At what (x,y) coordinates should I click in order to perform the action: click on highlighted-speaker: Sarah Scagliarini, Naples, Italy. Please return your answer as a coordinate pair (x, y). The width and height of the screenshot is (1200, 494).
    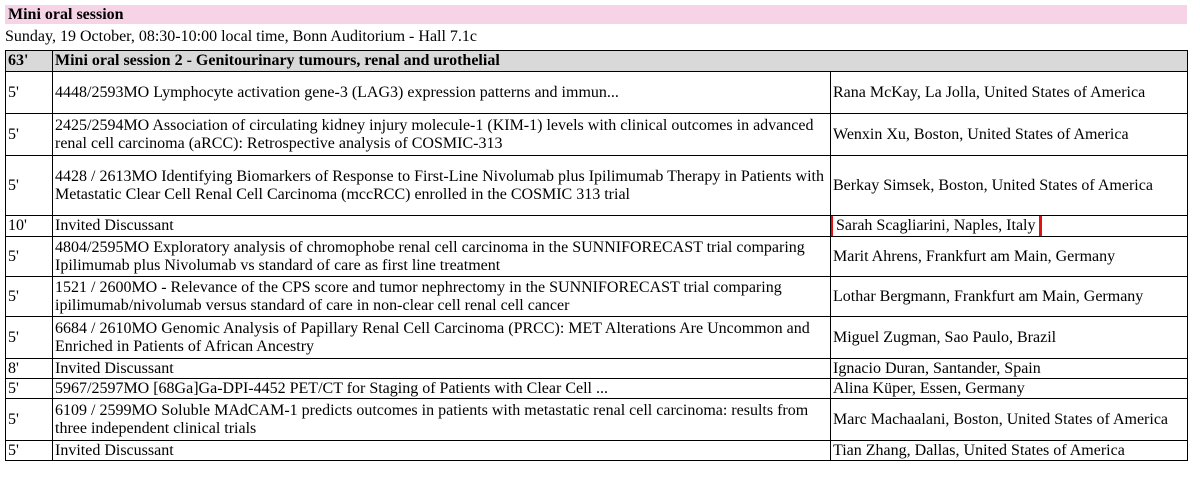
    Looking at the image, I should click on (936, 226).